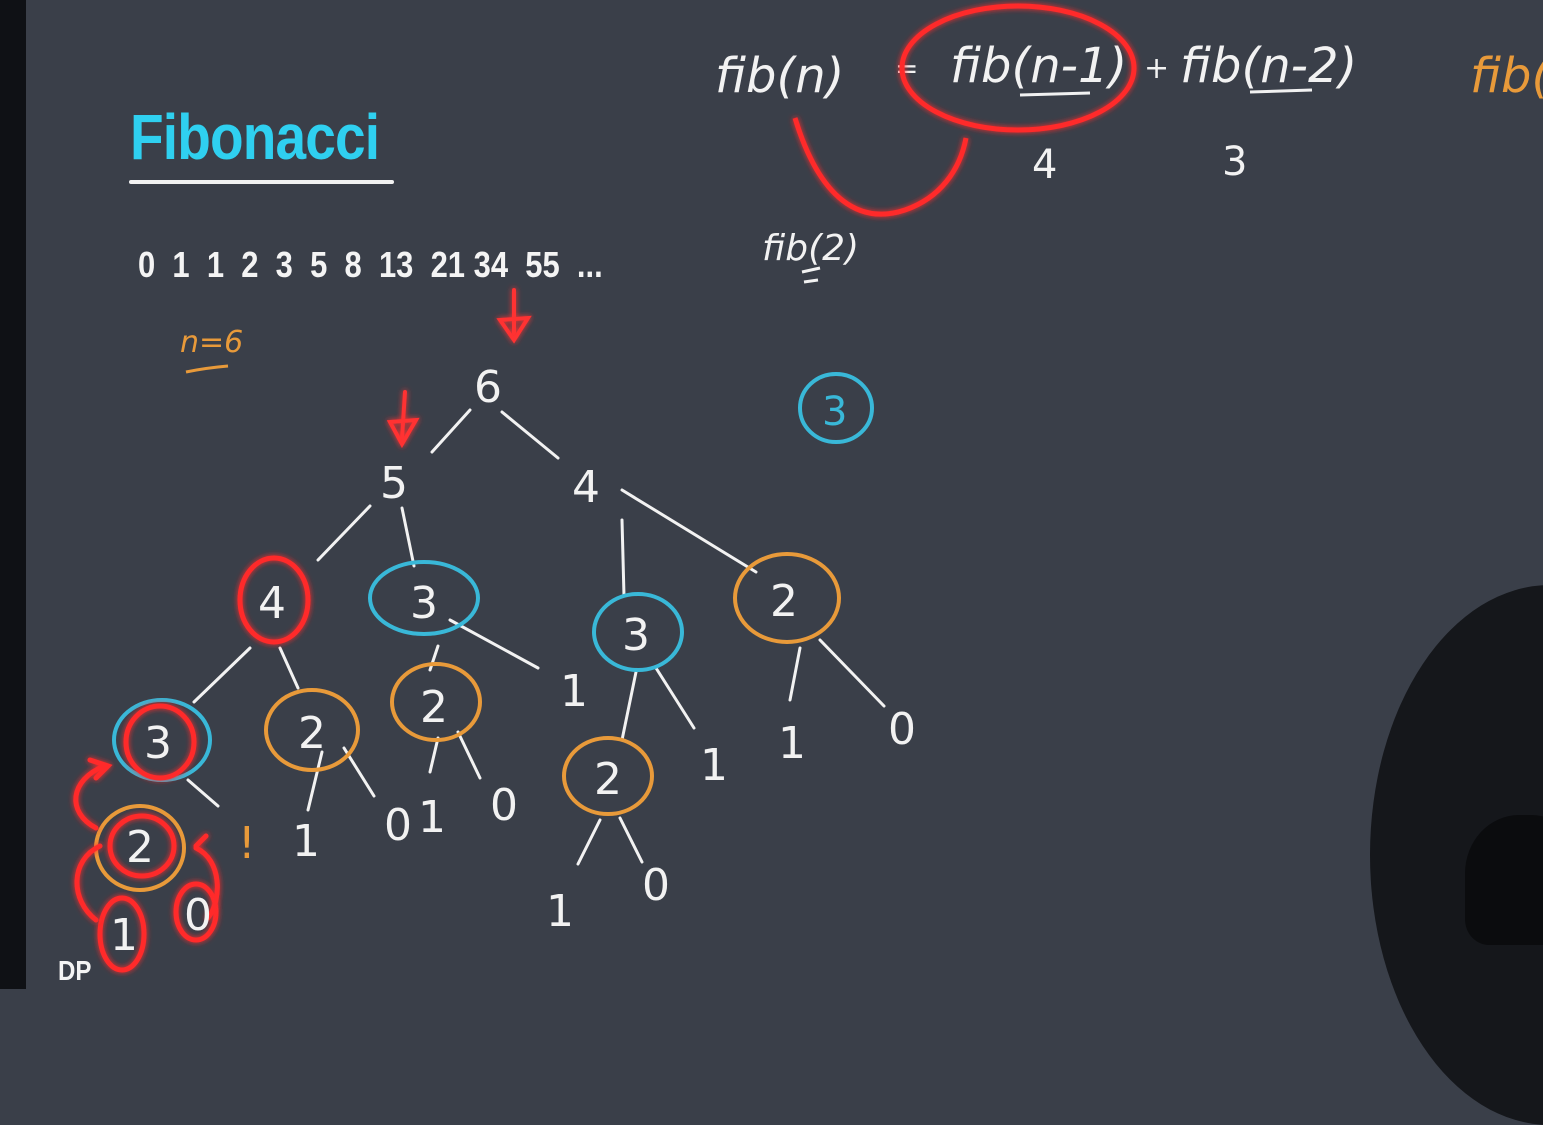  What do you see at coordinates (394, 483) in the screenshot?
I see `tree-node: 5` at bounding box center [394, 483].